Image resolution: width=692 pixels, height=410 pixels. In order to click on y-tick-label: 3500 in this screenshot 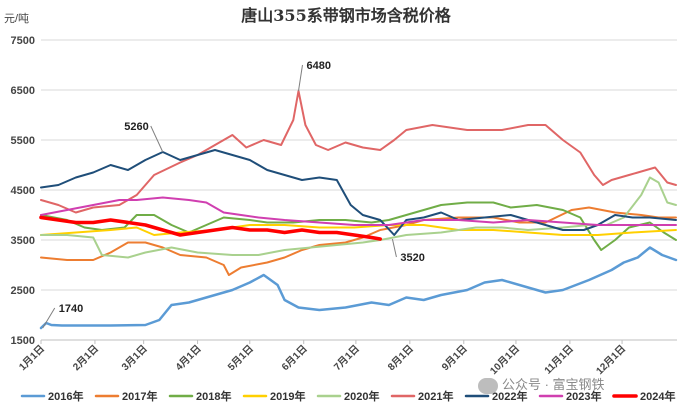, I will do `click(23, 241)`.